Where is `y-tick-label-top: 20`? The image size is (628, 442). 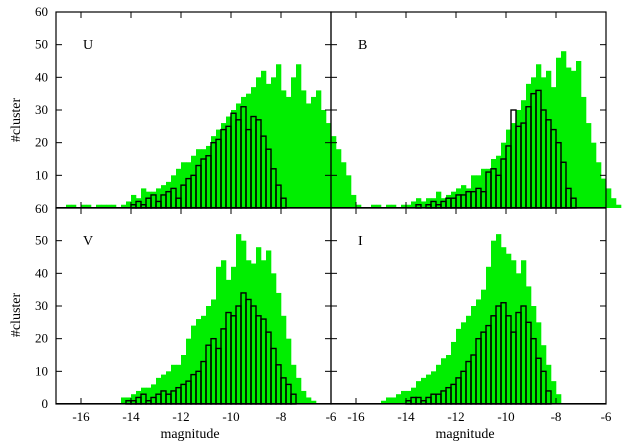 y-tick-label-top: 20 is located at coordinates (41, 142).